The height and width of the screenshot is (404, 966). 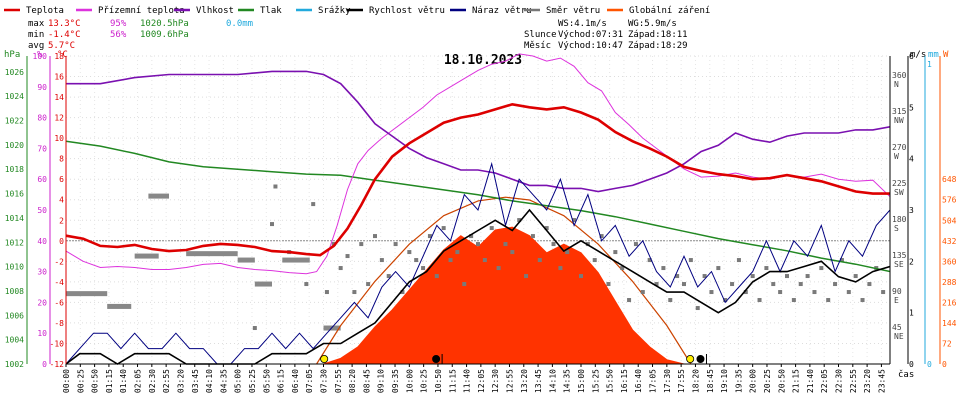 What do you see at coordinates (61, 179) in the screenshot?
I see `temperature-tick-label: 6` at bounding box center [61, 179].